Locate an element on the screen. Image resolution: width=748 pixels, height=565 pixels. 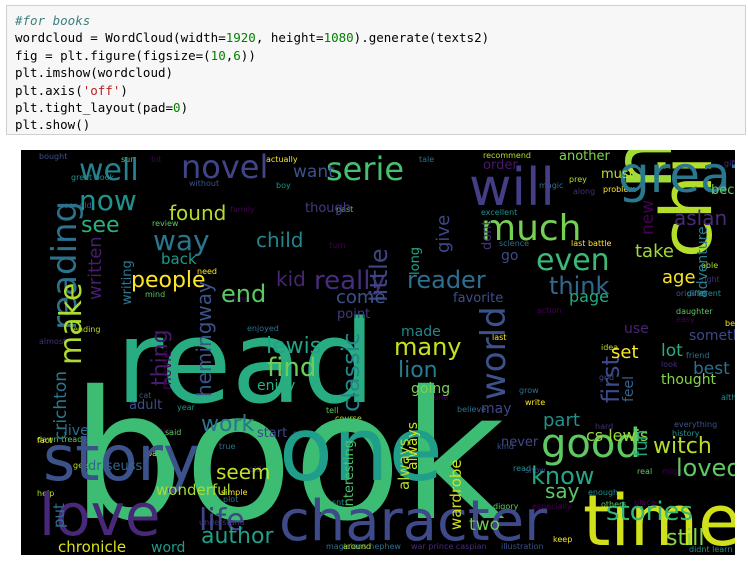
wordcloud-small-word: last battle is located at coordinates (591, 243).